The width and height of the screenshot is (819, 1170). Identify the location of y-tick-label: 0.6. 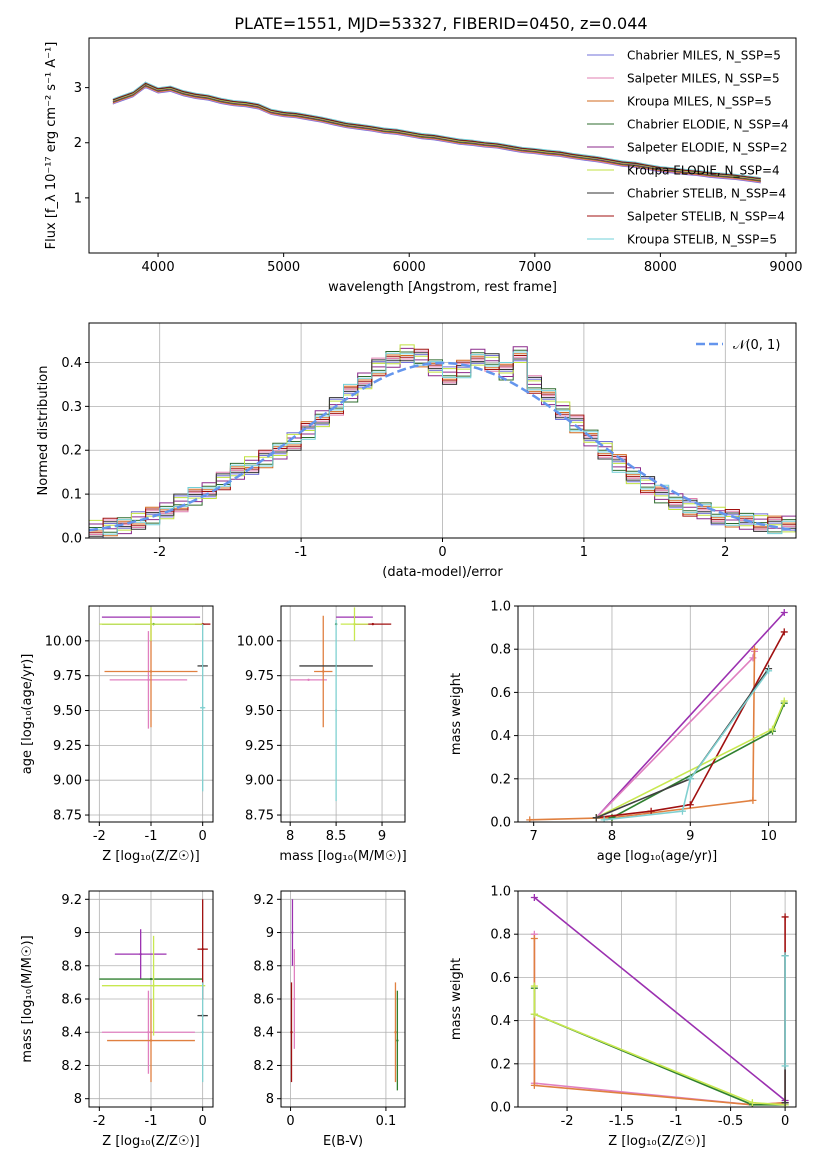
(500, 978).